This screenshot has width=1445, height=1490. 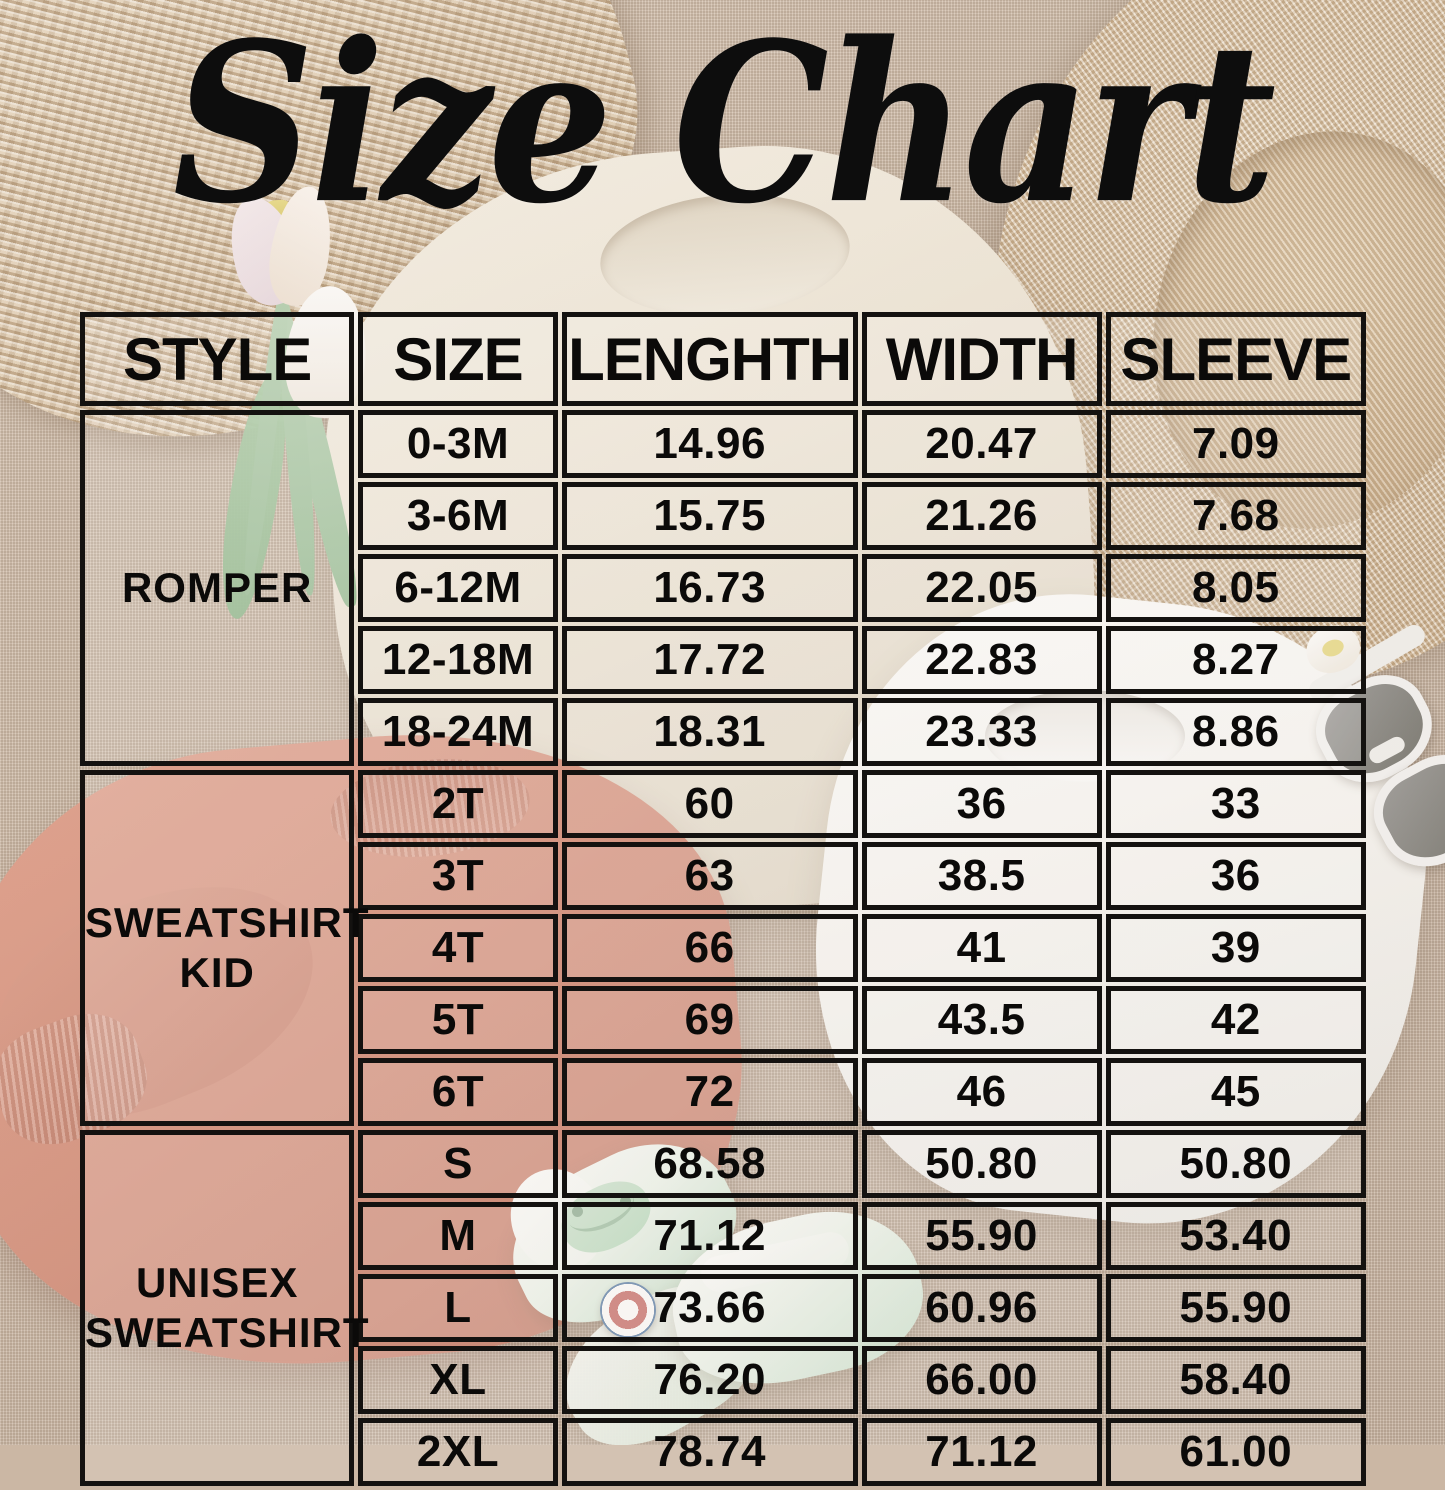 What do you see at coordinates (1235, 1380) in the screenshot?
I see `sleeve-cell: 58.40` at bounding box center [1235, 1380].